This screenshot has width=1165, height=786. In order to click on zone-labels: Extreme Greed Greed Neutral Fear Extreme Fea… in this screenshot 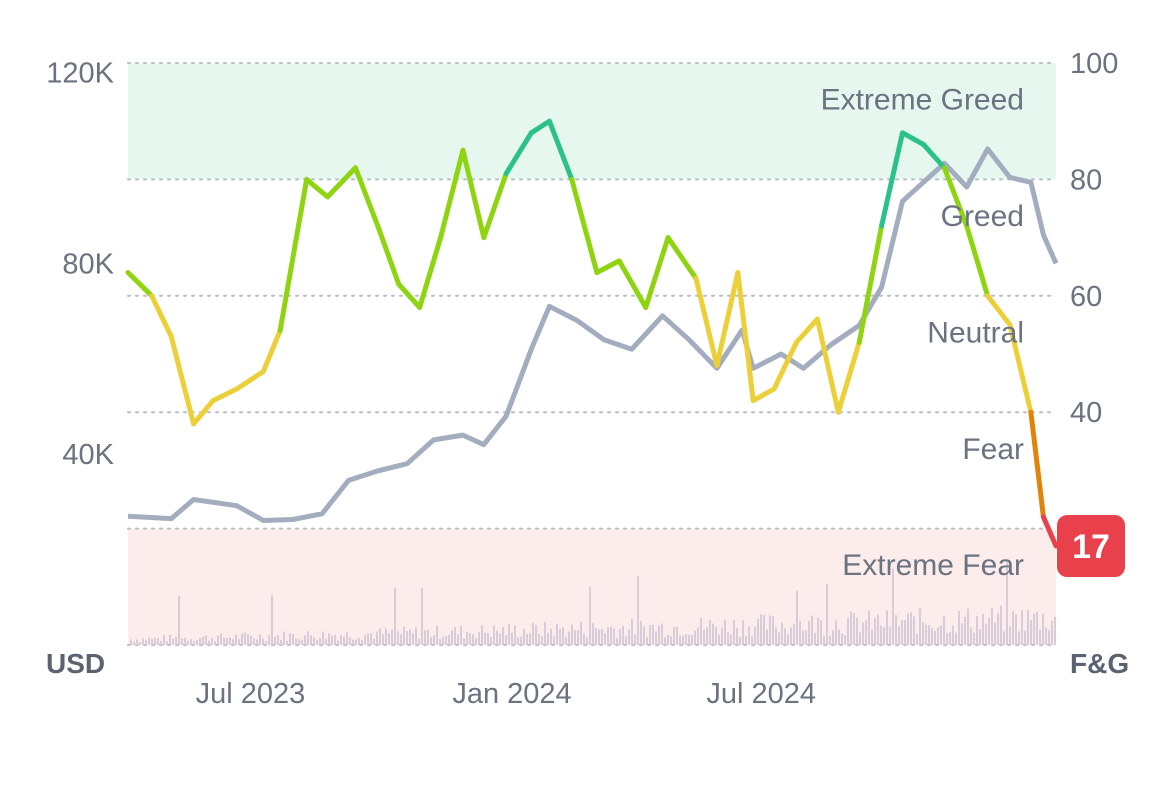, I will do `click(922, 333)`.